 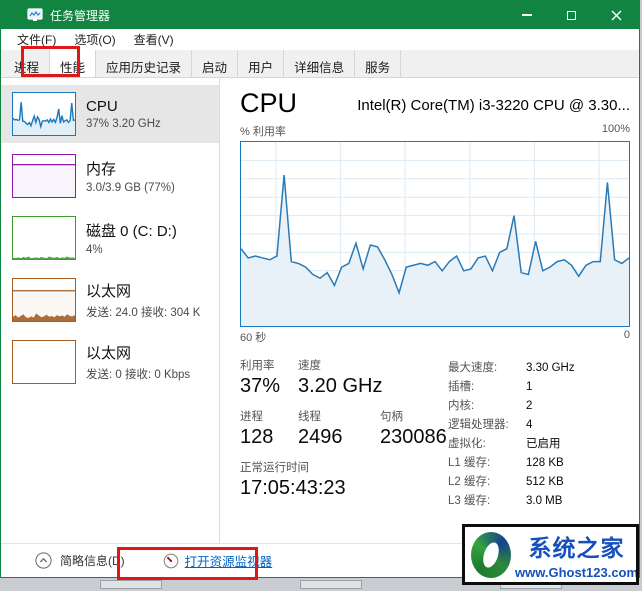 What do you see at coordinates (469, 501) in the screenshot?
I see `stat-label: L3 缓存:` at bounding box center [469, 501].